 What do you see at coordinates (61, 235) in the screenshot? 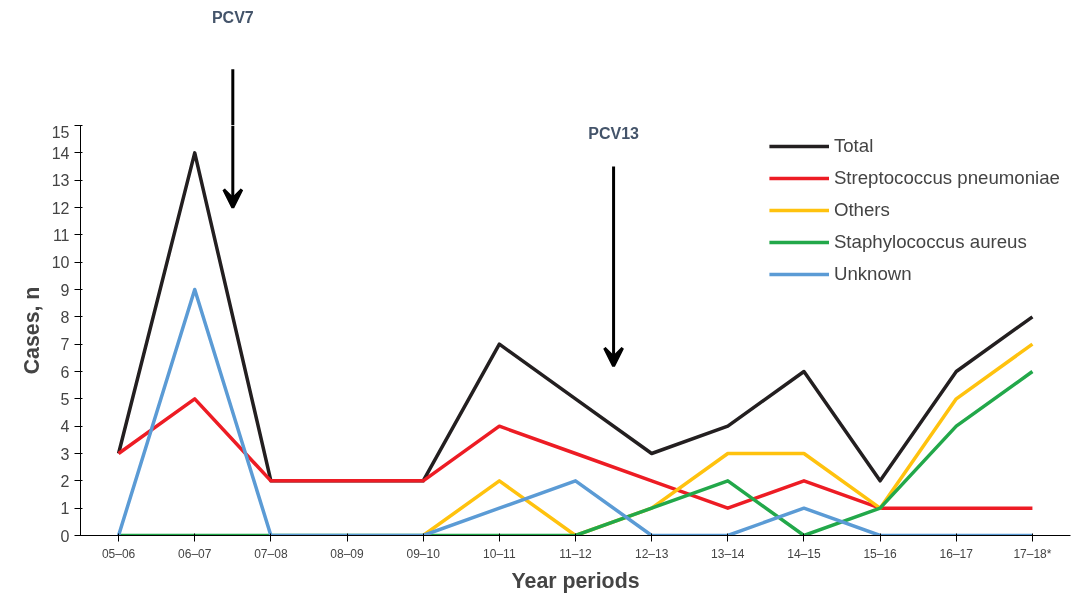
I see `y-tick-label: 11` at bounding box center [61, 235].